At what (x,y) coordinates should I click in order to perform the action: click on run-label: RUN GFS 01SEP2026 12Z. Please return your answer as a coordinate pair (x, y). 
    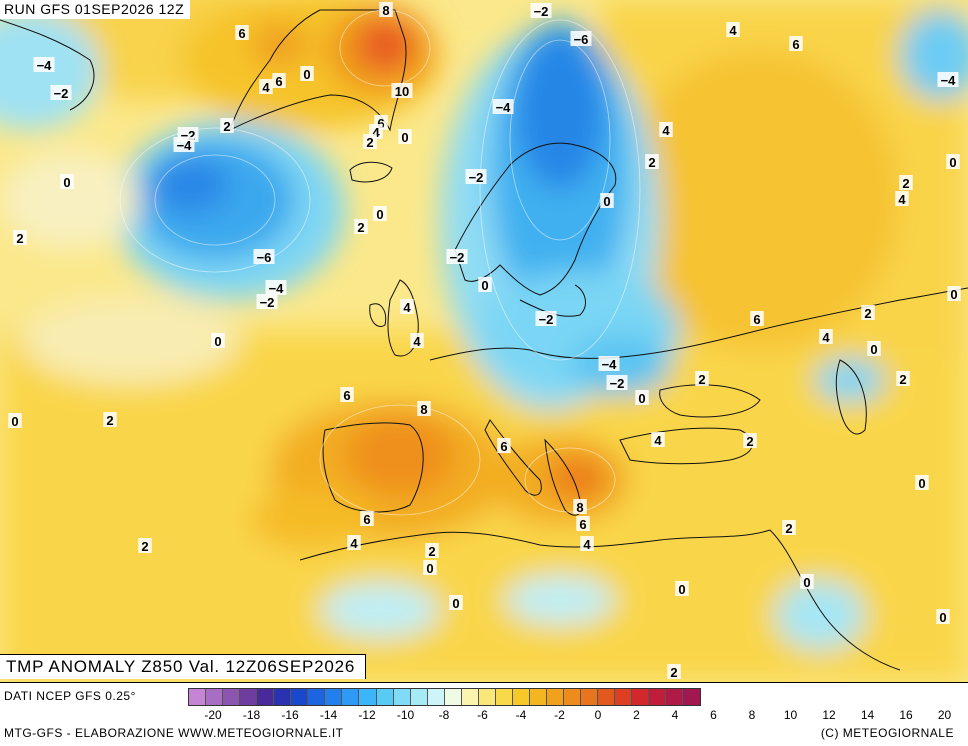
    Looking at the image, I should click on (95, 9).